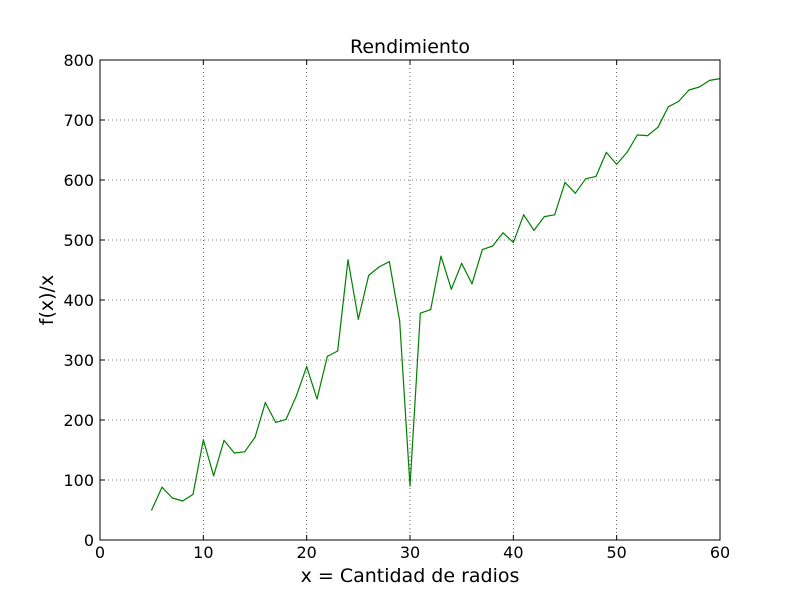 The height and width of the screenshot is (600, 800). Describe the element at coordinates (47, 300) in the screenshot. I see `y-axis-label: f(x)/x` at that location.